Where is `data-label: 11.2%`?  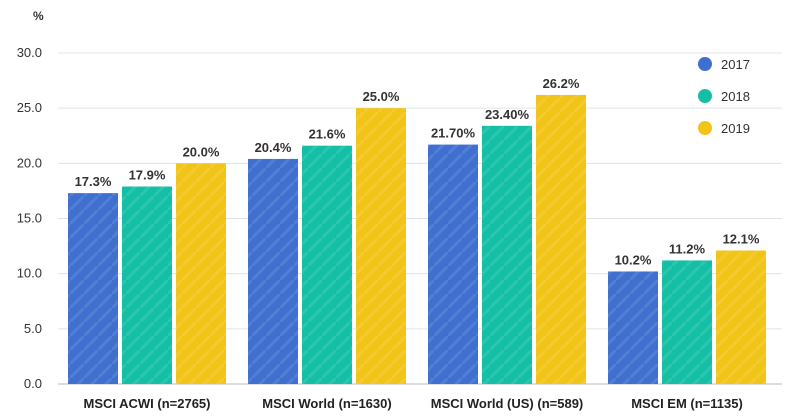 data-label: 11.2% is located at coordinates (687, 248).